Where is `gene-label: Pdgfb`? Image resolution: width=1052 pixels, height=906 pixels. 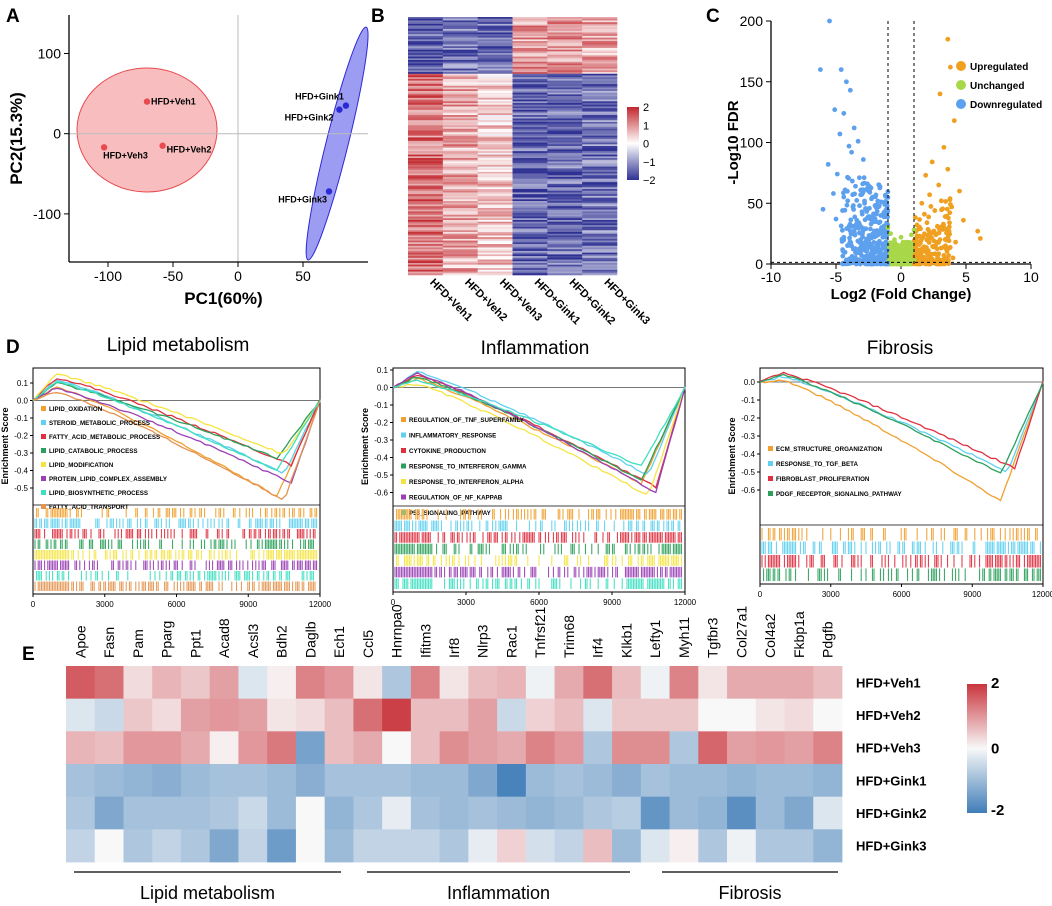
gene-label: Pdgfb is located at coordinates (828, 639).